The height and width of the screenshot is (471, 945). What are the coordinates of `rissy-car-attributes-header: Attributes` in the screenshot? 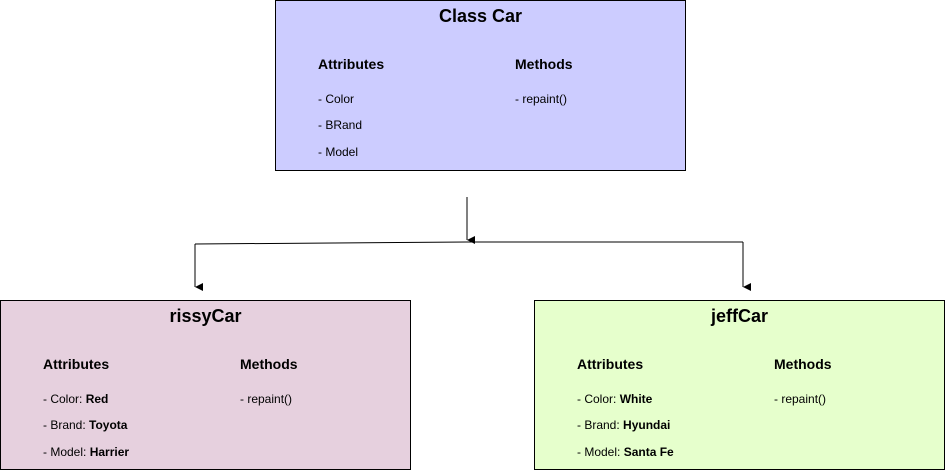 It's located at (76, 364).